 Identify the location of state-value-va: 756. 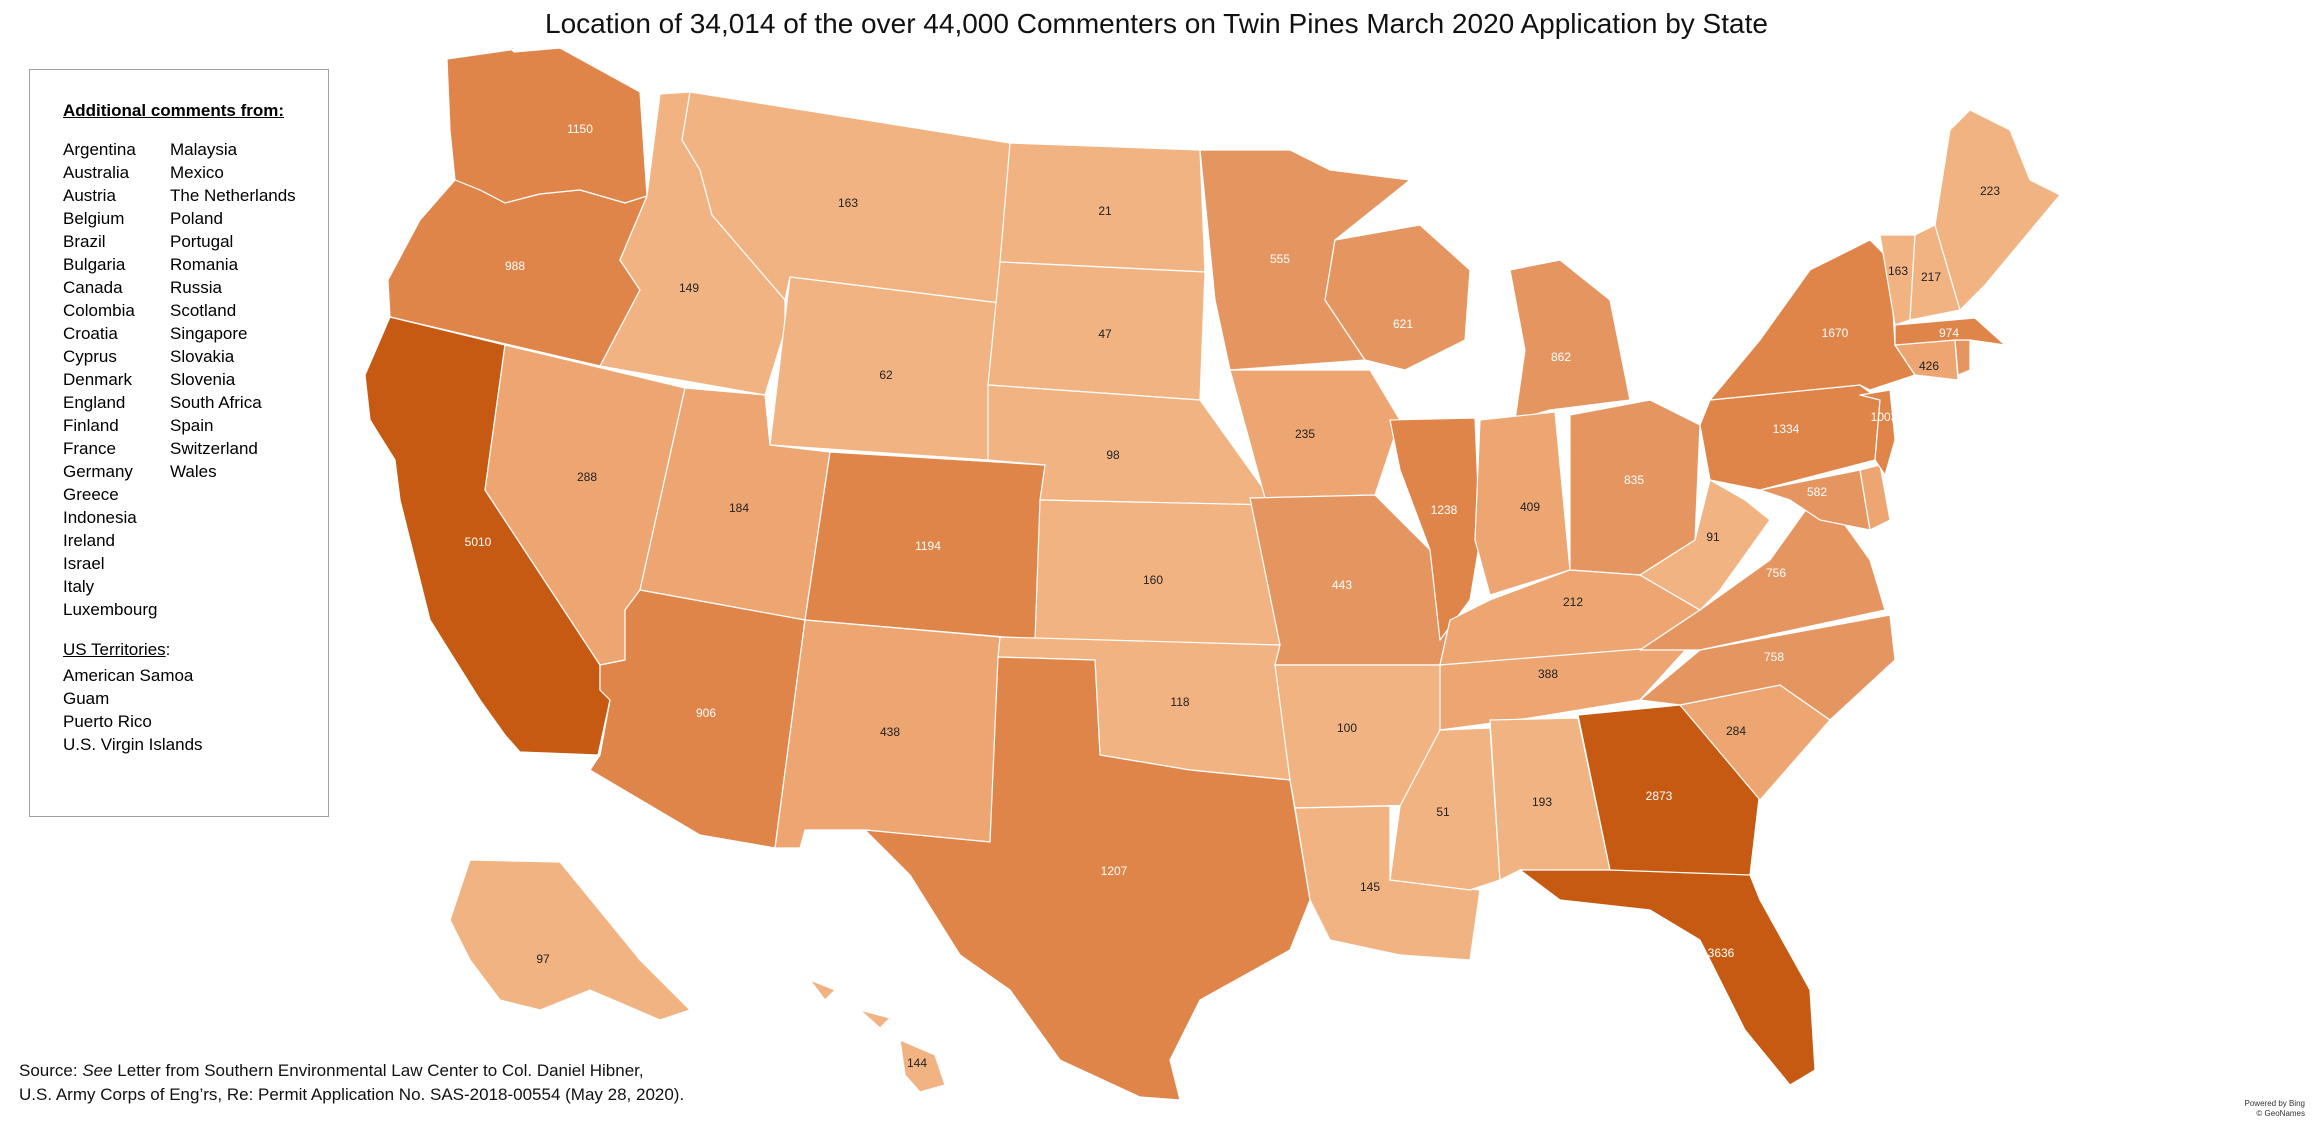
(1776, 573).